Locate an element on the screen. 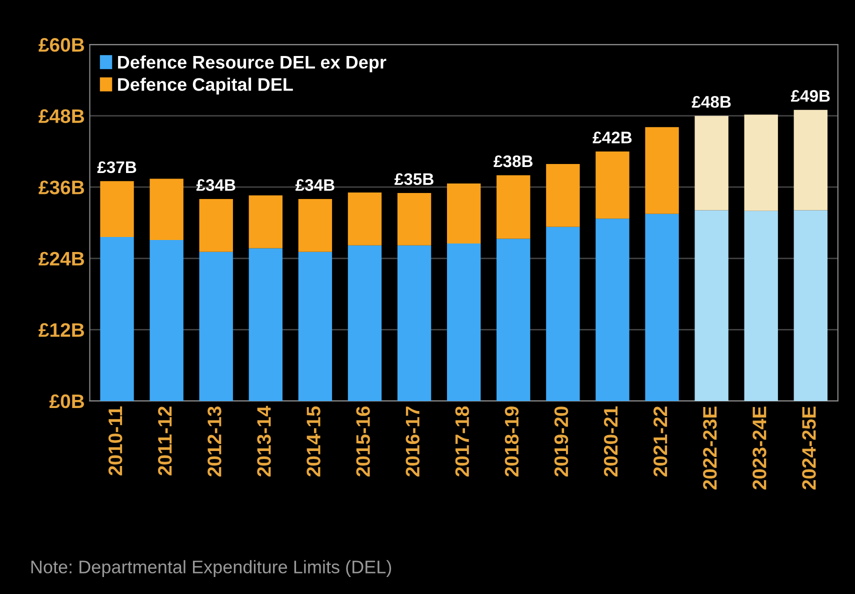 The width and height of the screenshot is (855, 594). total-label: £37B is located at coordinates (116, 167).